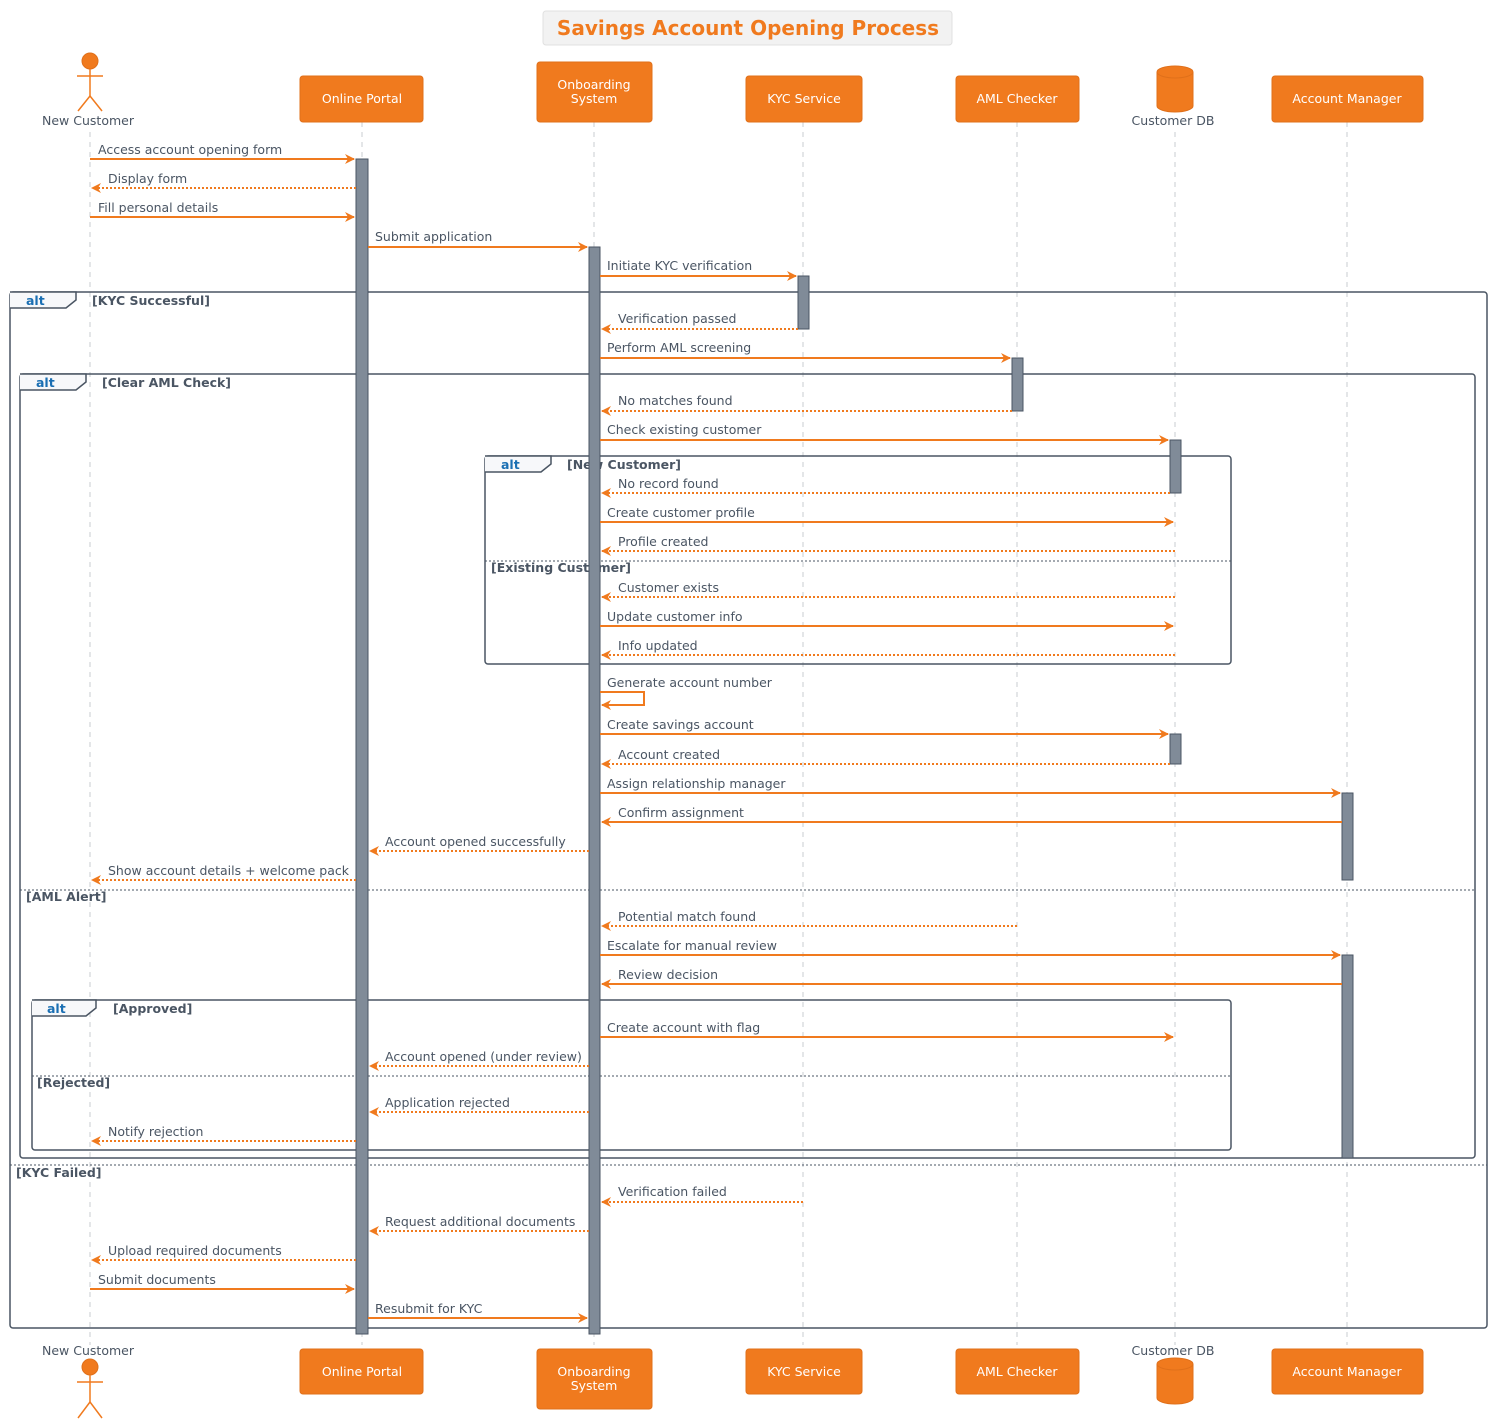  I want to click on message: Potential match found, so click(809, 920).